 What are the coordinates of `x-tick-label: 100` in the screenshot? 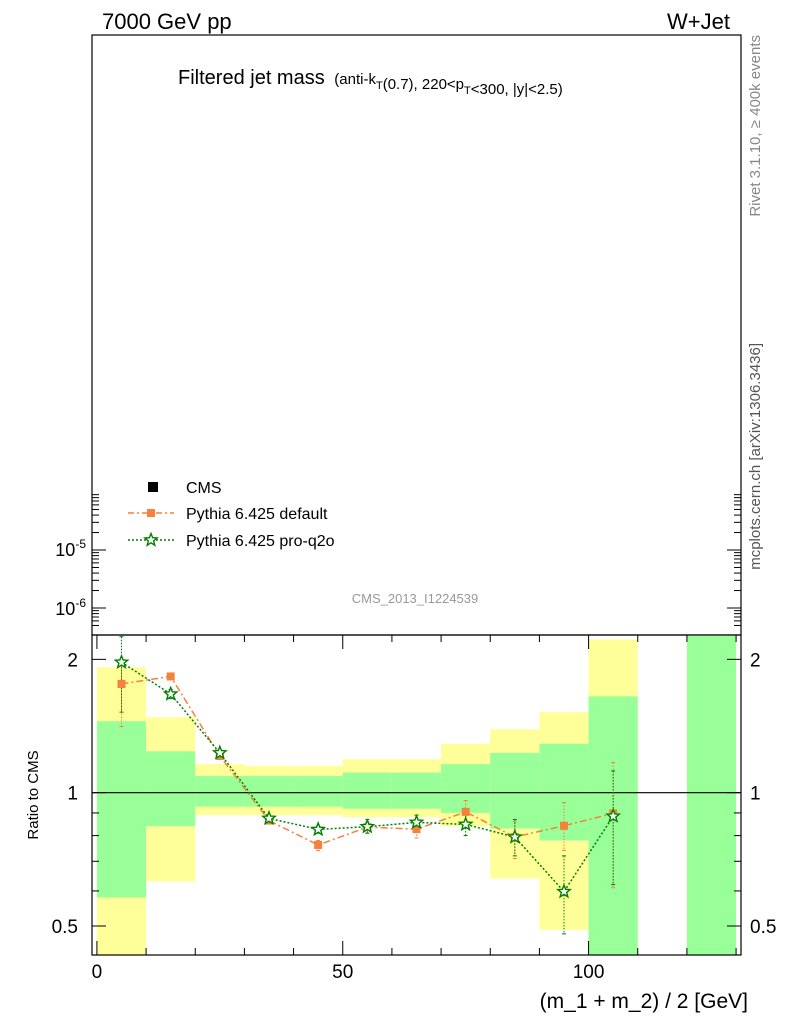 It's located at (589, 972).